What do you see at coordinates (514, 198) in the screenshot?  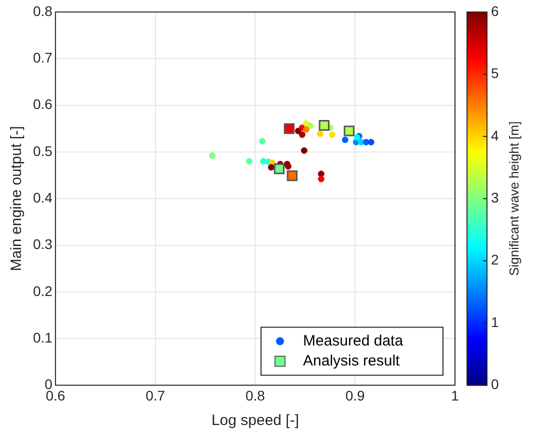 I see `color-bar-title: Significant wave height [m]` at bounding box center [514, 198].